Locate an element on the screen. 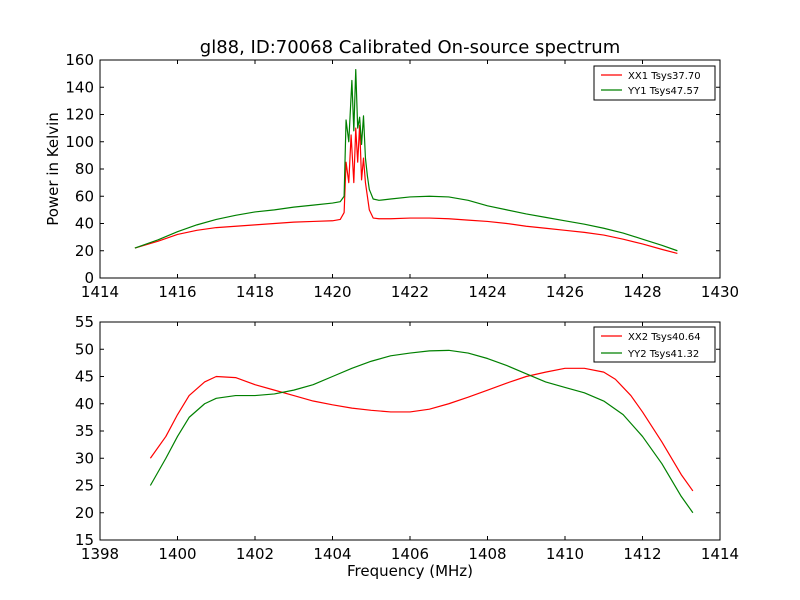 The width and height of the screenshot is (800, 600). bottom-legend-label-yy2: YY2 Tsys41.32 is located at coordinates (663, 354).